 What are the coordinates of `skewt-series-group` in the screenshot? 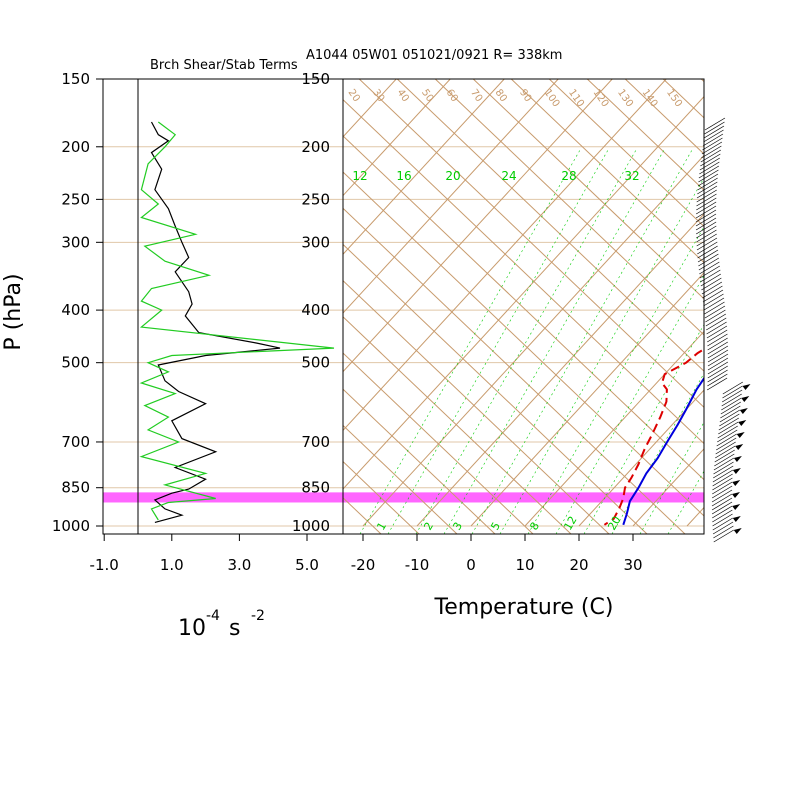 It's located at (653, 437).